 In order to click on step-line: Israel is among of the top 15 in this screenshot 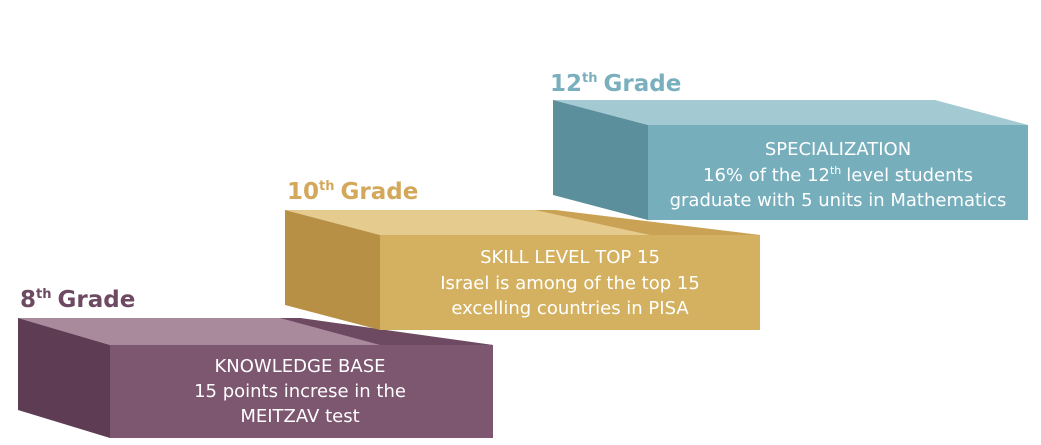, I will do `click(570, 283)`.